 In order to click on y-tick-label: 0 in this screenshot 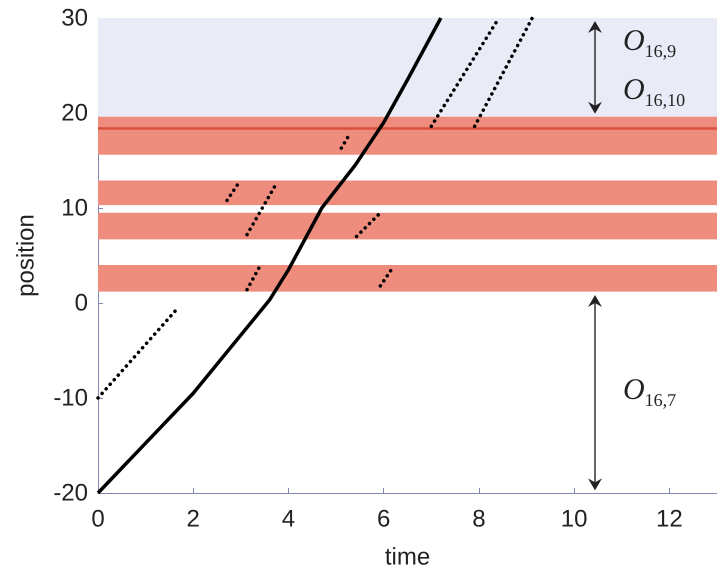, I will do `click(81, 303)`.